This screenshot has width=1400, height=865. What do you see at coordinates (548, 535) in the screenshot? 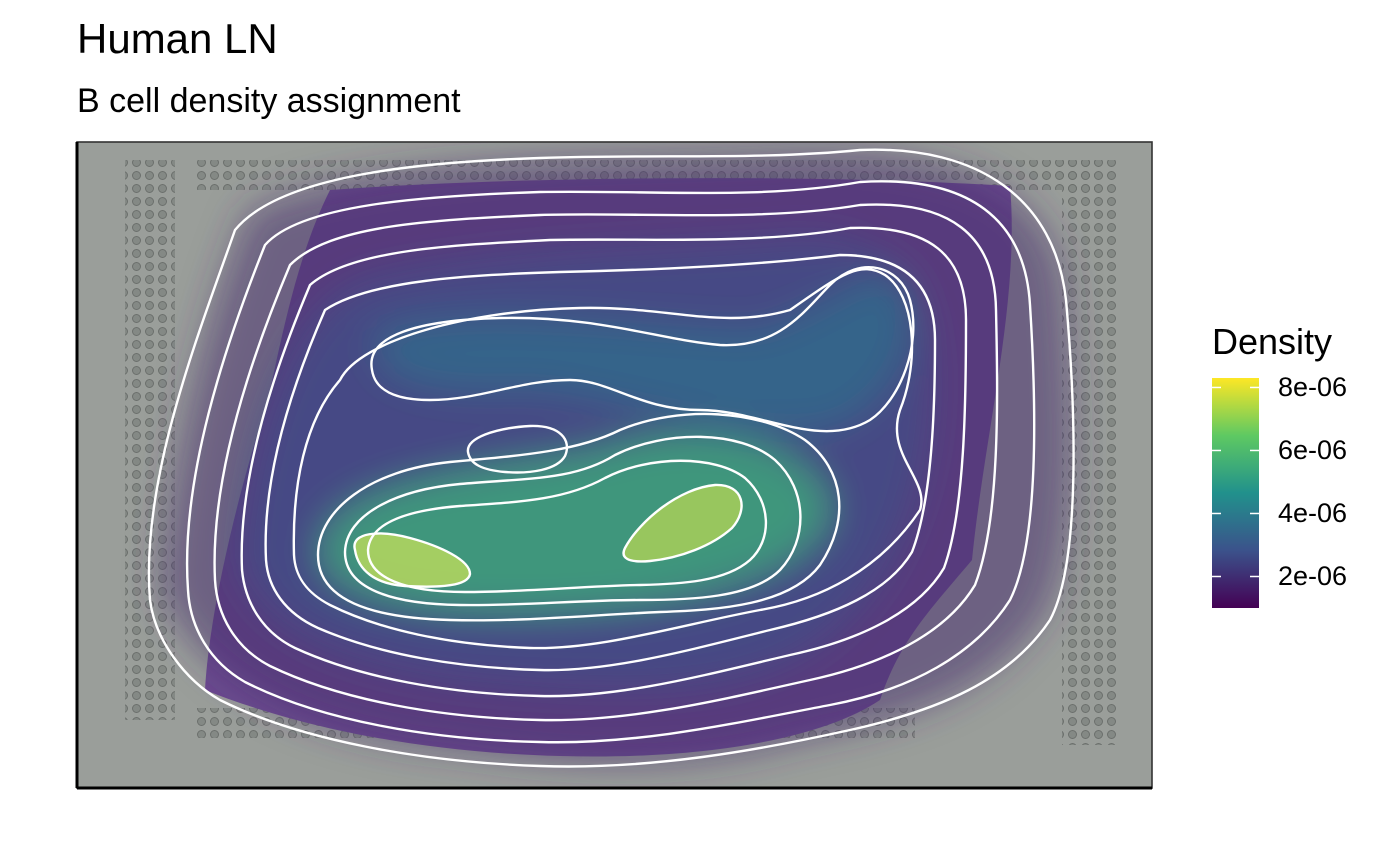
I see `peak-fills` at bounding box center [548, 535].